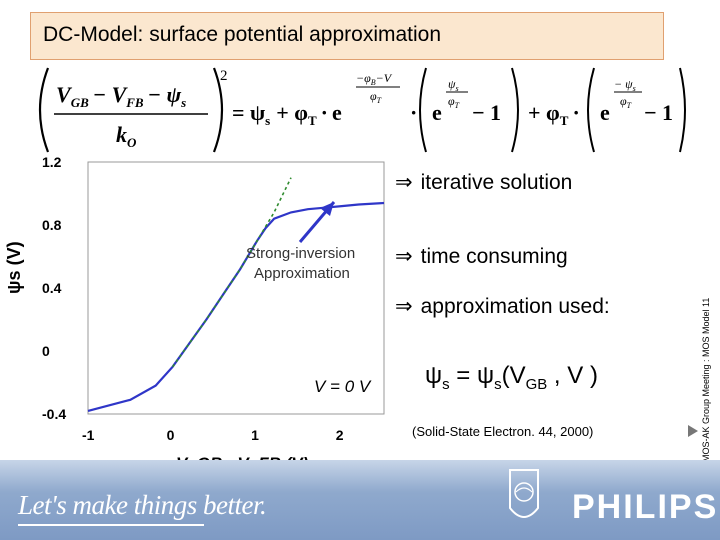  What do you see at coordinates (255, 435) in the screenshot?
I see `x-tick-label: 1` at bounding box center [255, 435].